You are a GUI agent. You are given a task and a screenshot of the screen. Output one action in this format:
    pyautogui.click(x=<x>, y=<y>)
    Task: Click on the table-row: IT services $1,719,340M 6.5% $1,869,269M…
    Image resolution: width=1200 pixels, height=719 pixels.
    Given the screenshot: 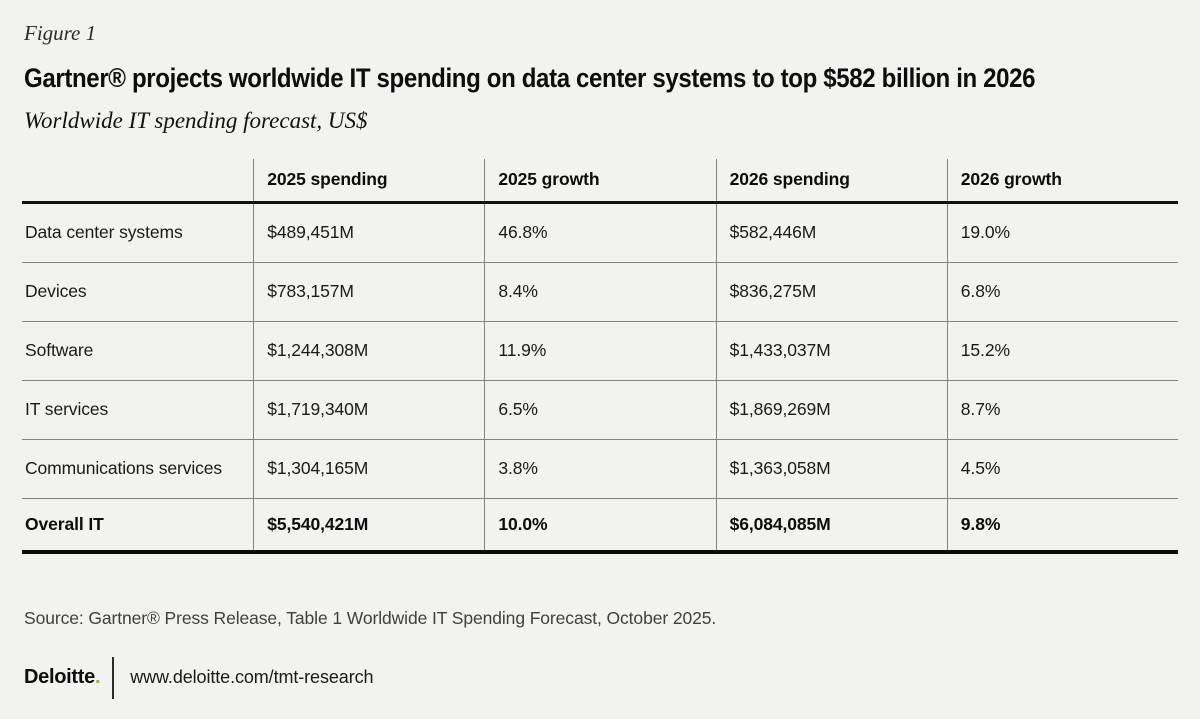 What is the action you would take?
    pyautogui.click(x=600, y=410)
    